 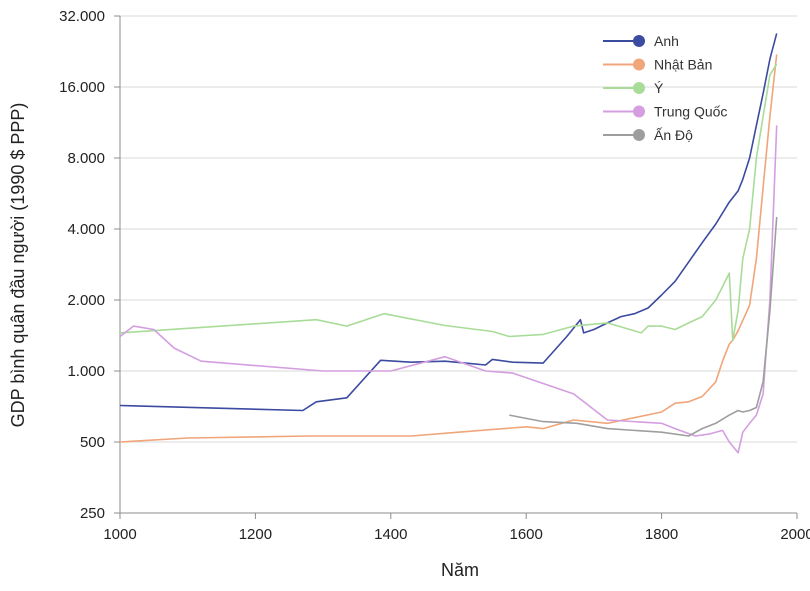 What do you see at coordinates (92, 442) in the screenshot?
I see `y-tick-label: 500` at bounding box center [92, 442].